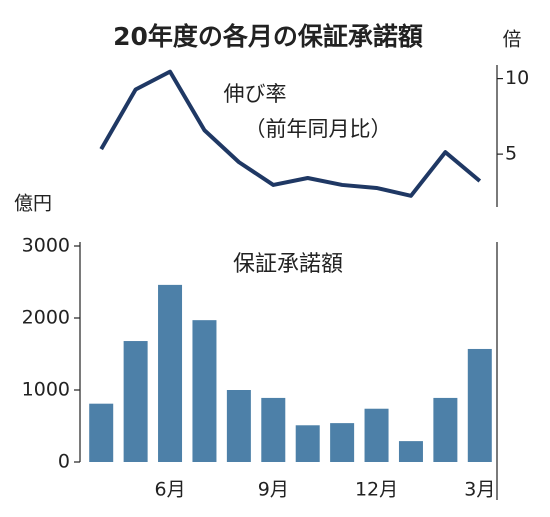 The image size is (550, 517). I want to click on y-tick-label: 2000, so click(46, 318).